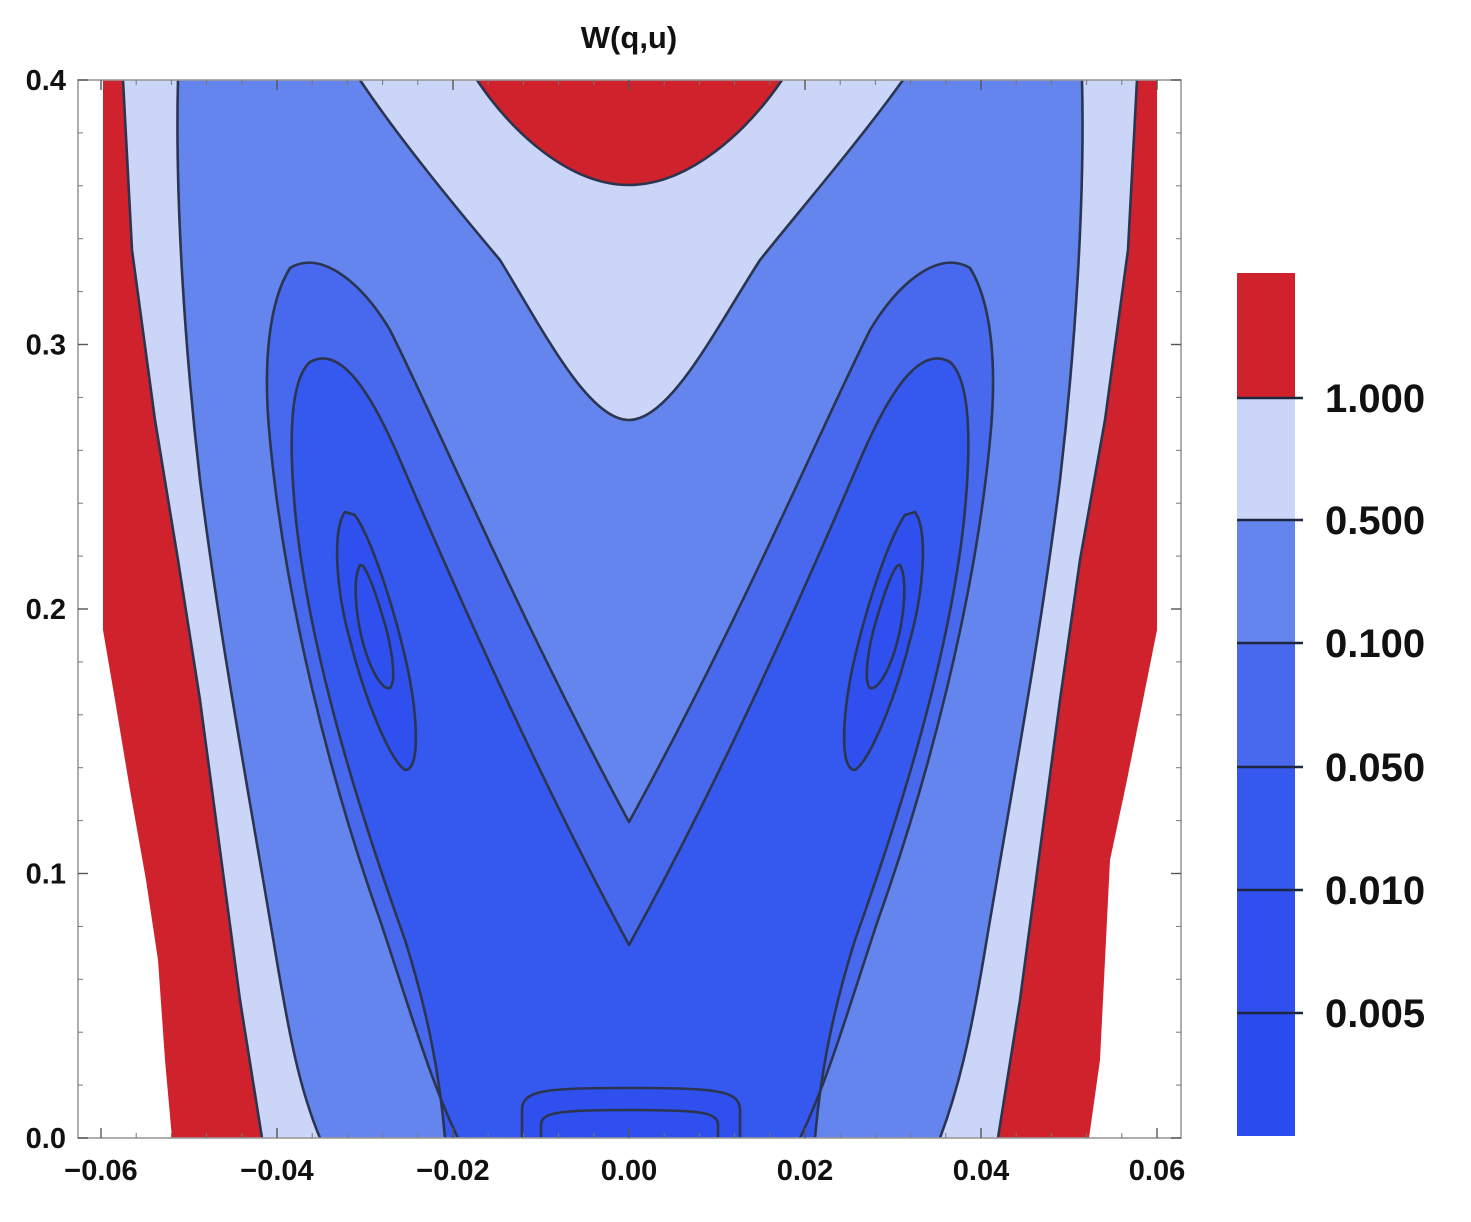 This screenshot has height=1222, width=1471. I want to click on contour-line-1-right, so click(1067, 609).